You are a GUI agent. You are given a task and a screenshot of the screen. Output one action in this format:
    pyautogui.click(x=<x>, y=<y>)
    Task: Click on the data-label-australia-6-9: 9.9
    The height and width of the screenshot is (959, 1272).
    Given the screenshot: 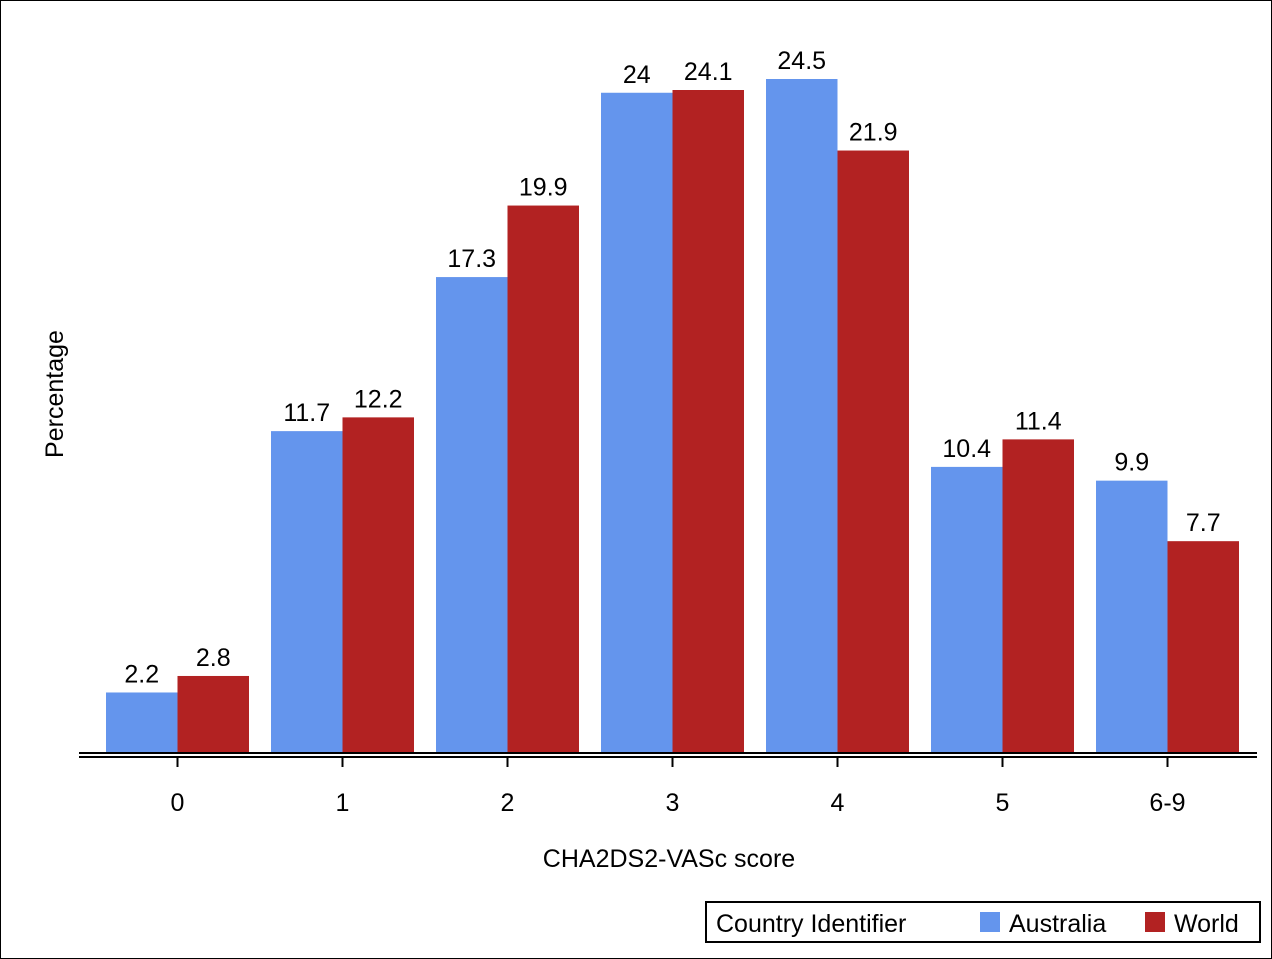 What is the action you would take?
    pyautogui.click(x=1131, y=463)
    